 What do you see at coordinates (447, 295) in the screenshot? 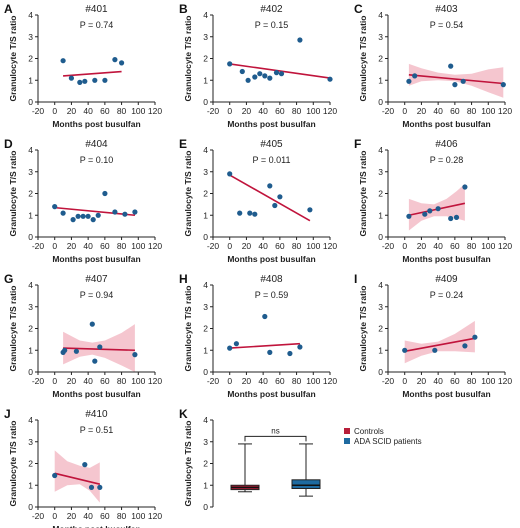
I see `p-value: P = 0.24` at bounding box center [447, 295].